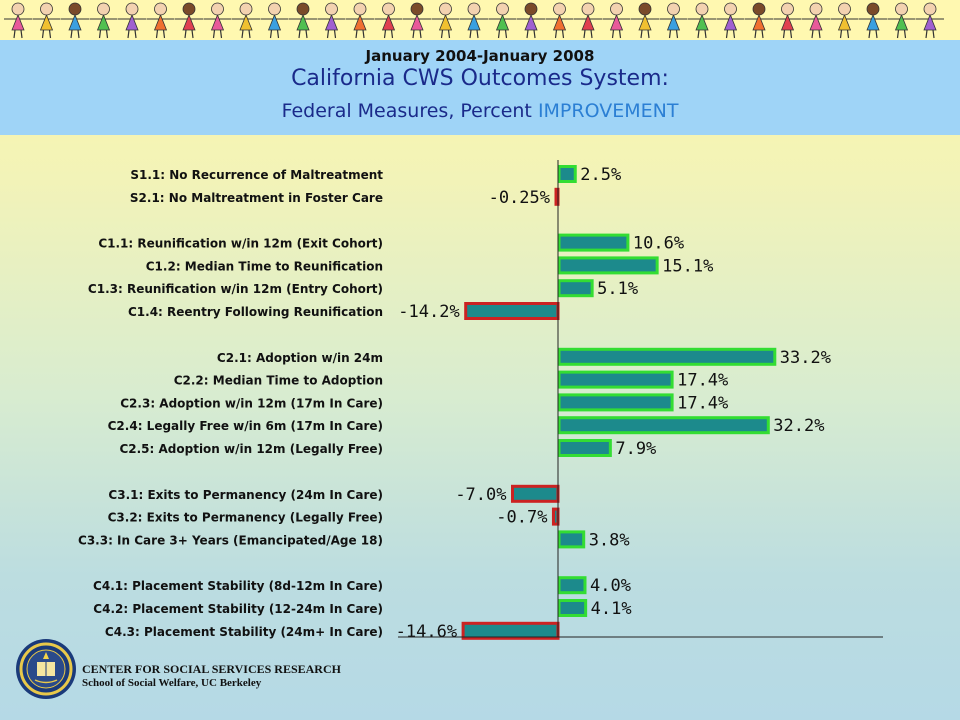 This screenshot has width=960, height=720. What do you see at coordinates (245, 495) in the screenshot?
I see `category-label: C3.1: Exits to Permanency (24m In Care)` at bounding box center [245, 495].